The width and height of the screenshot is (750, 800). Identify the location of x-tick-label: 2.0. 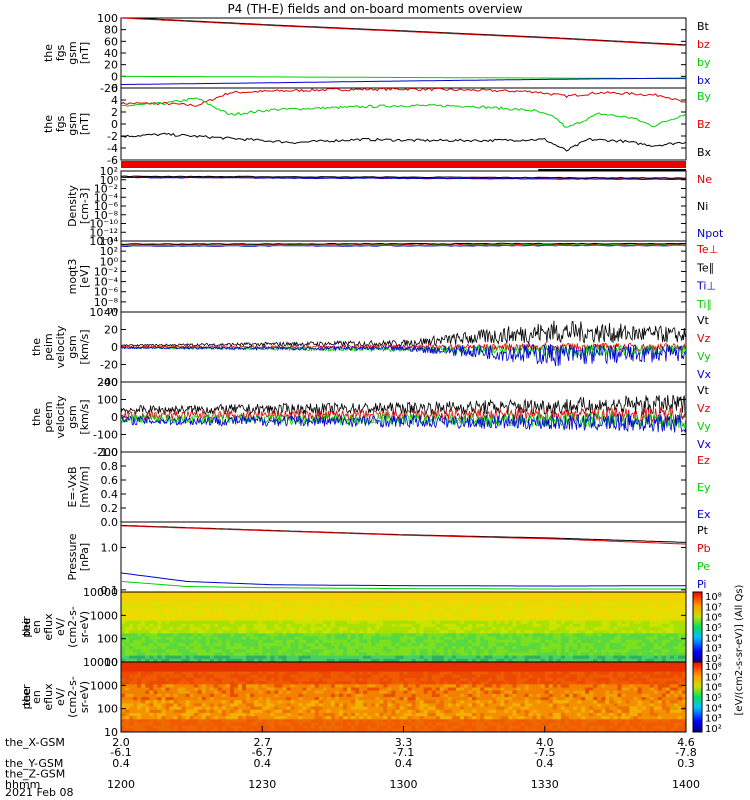
(121, 742).